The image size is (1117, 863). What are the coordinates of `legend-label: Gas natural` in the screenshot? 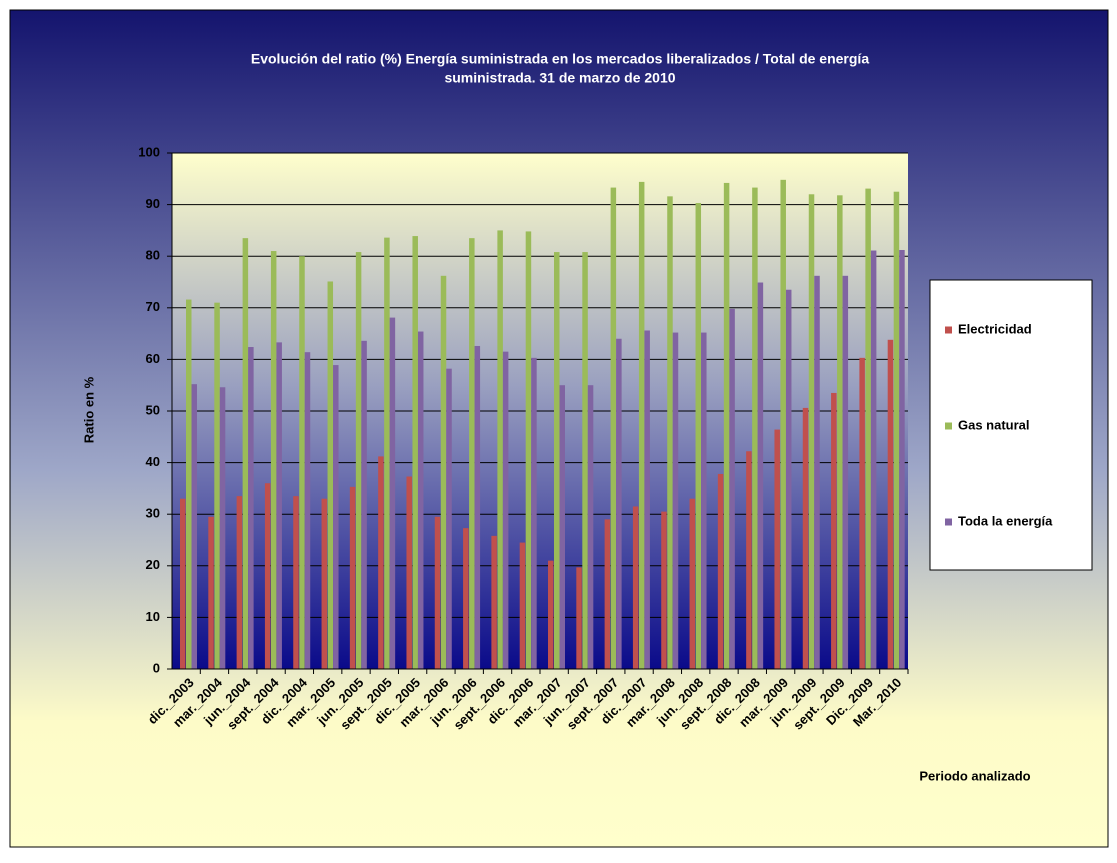 It's located at (994, 424).